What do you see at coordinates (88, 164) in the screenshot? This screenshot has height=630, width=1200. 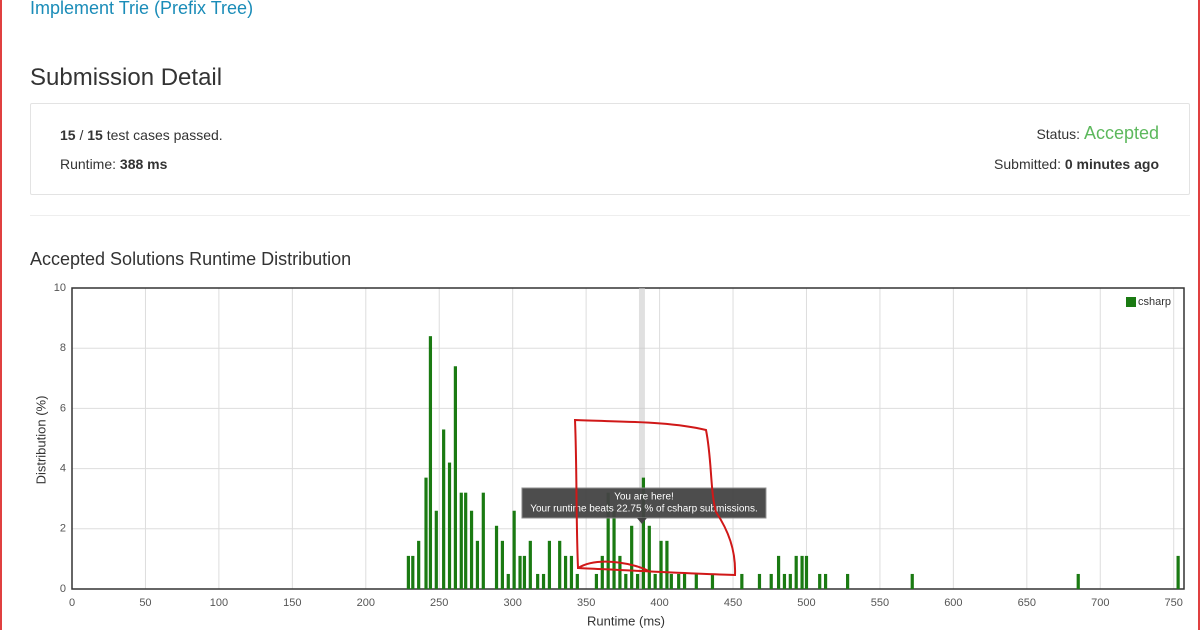 I see `runtime-label: Runtime:` at bounding box center [88, 164].